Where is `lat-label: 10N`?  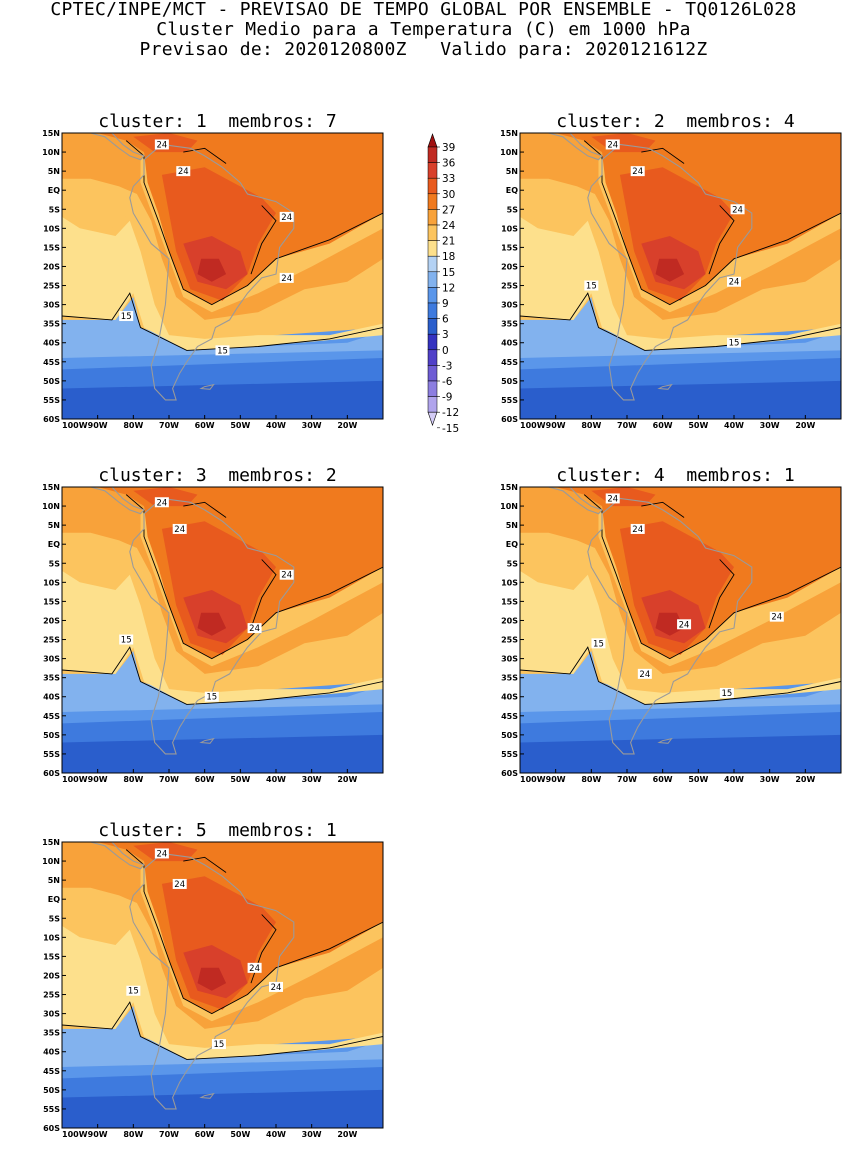
lat-label: 10N is located at coordinates (51, 506).